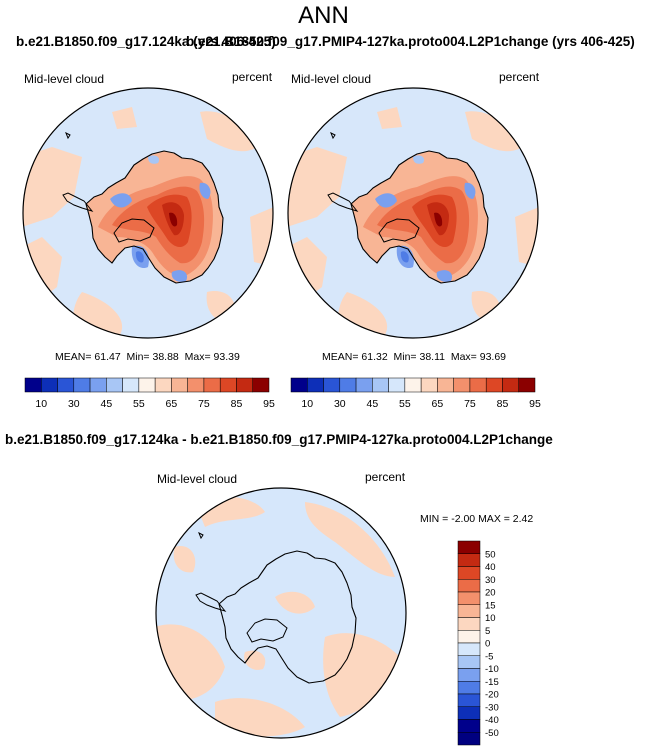  Describe the element at coordinates (73, 357) in the screenshot. I see `panel1-mean-label: MEAN=` at that location.